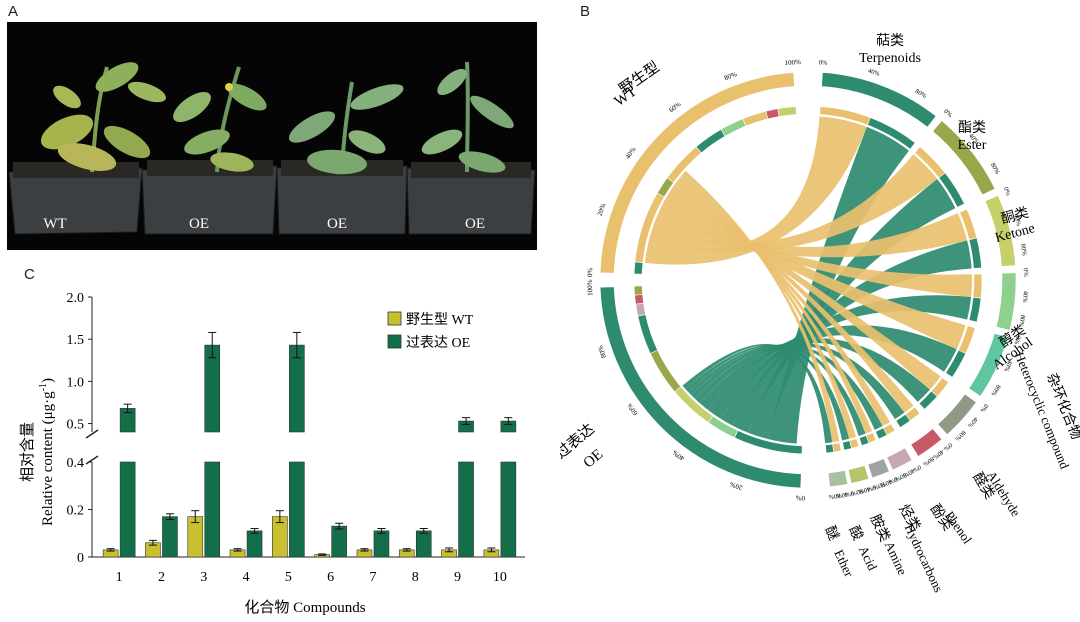 Image resolution: width=1080 pixels, height=622 pixels. I want to click on pct-tick-wt: 40%, so click(631, 152).